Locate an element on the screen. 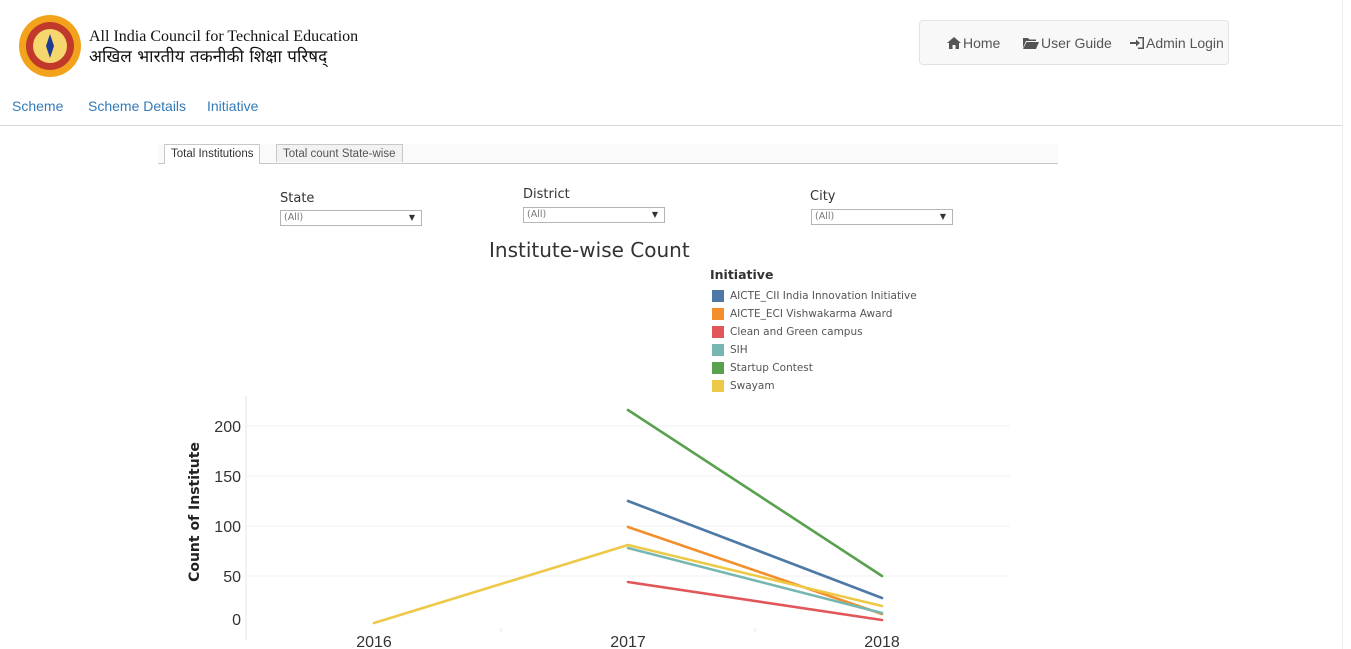 This screenshot has height=649, width=1351. admin-login-link: Admin Login is located at coordinates (1177, 43).